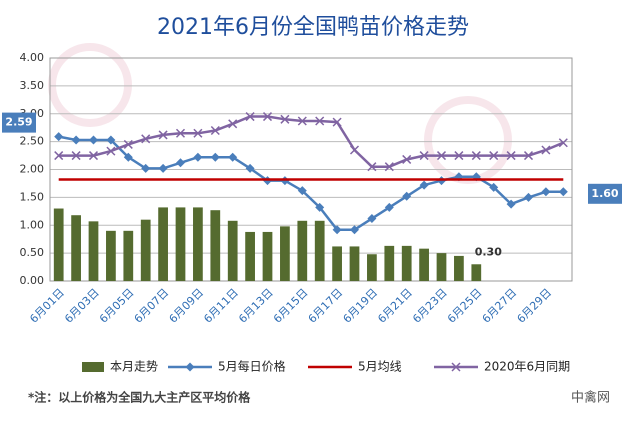 The height and width of the screenshot is (426, 626). I want to click on data-label: 1.60, so click(604, 193).